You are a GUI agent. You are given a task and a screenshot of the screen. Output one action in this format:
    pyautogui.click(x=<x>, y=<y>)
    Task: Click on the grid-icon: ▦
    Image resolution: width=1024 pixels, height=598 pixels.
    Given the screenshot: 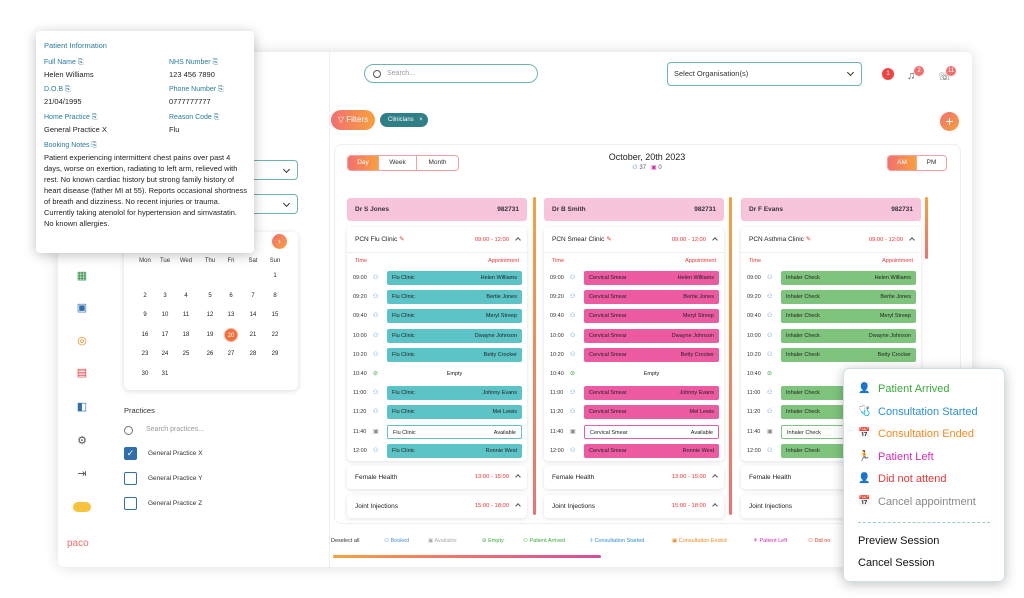 What is the action you would take?
    pyautogui.click(x=82, y=276)
    